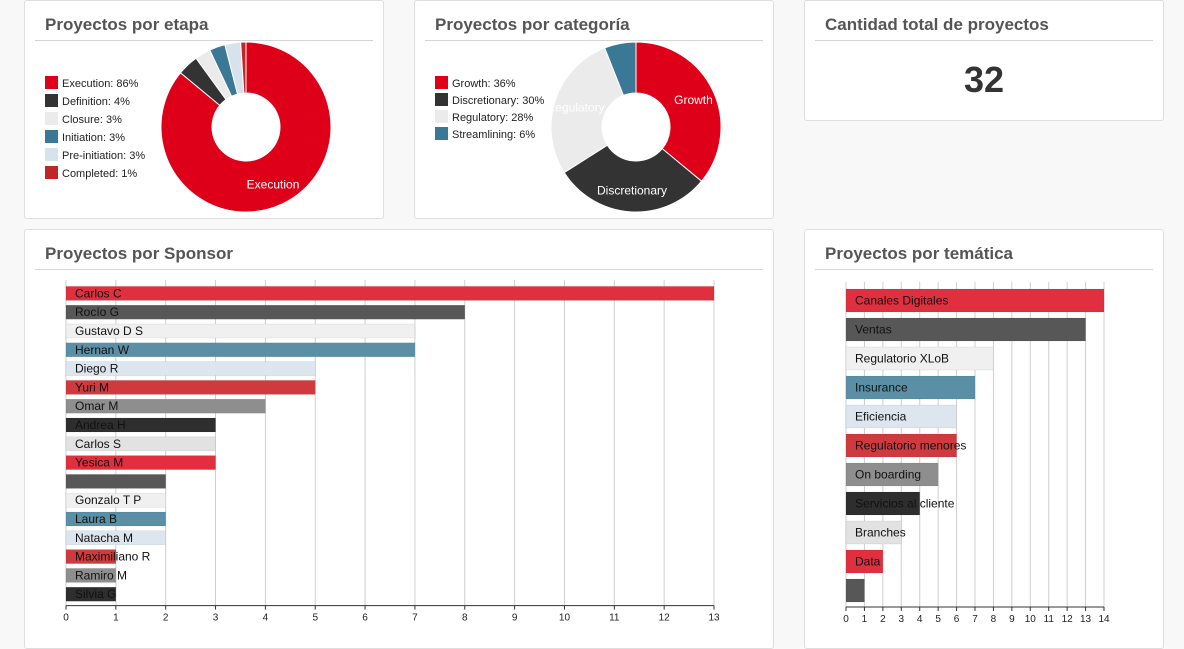  What do you see at coordinates (576, 107) in the screenshot?
I see `slice-label-regulatory: Regulatory` at bounding box center [576, 107].